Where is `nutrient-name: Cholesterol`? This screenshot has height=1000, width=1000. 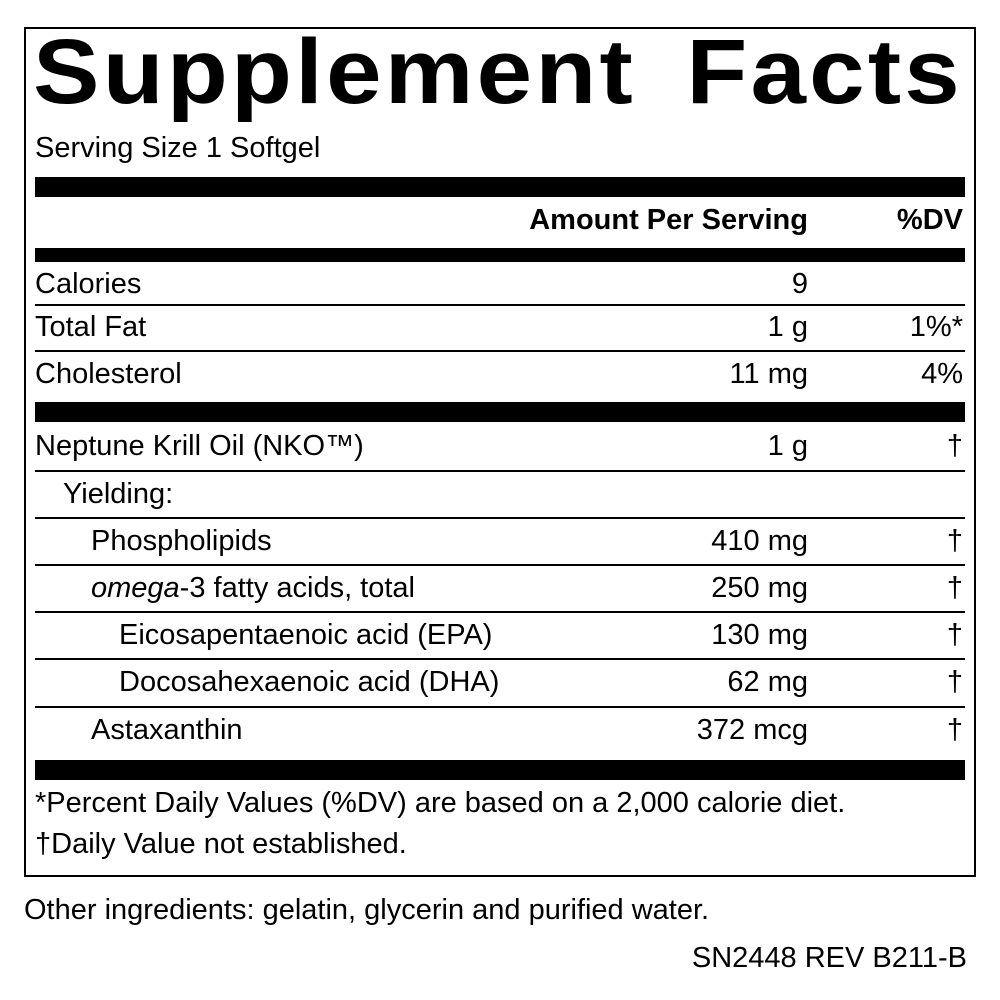 nutrient-name: Cholesterol is located at coordinates (108, 374).